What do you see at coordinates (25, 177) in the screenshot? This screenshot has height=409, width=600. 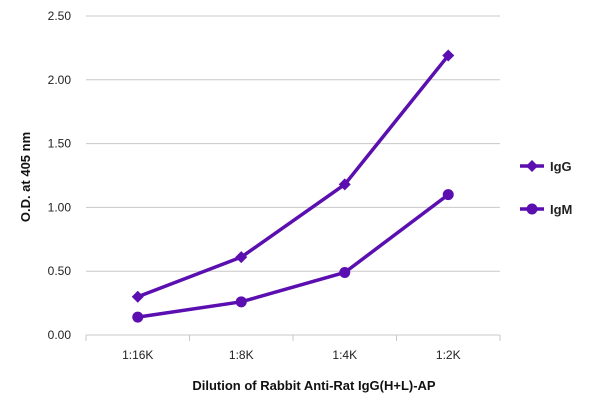 I see `y-axis-title: O.D. at 405 nm` at bounding box center [25, 177].